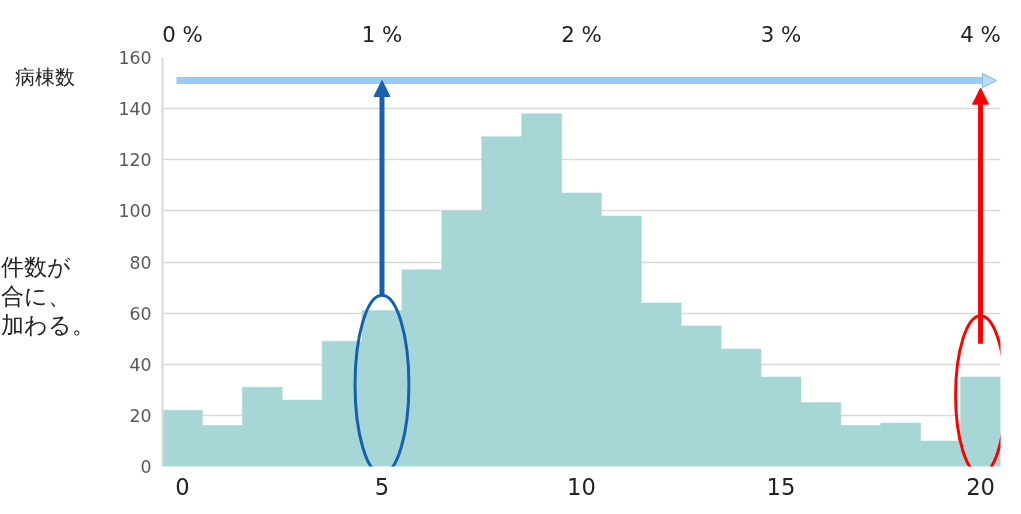 The height and width of the screenshot is (514, 1021). I want to click on y-tick-label: 140, so click(135, 109).